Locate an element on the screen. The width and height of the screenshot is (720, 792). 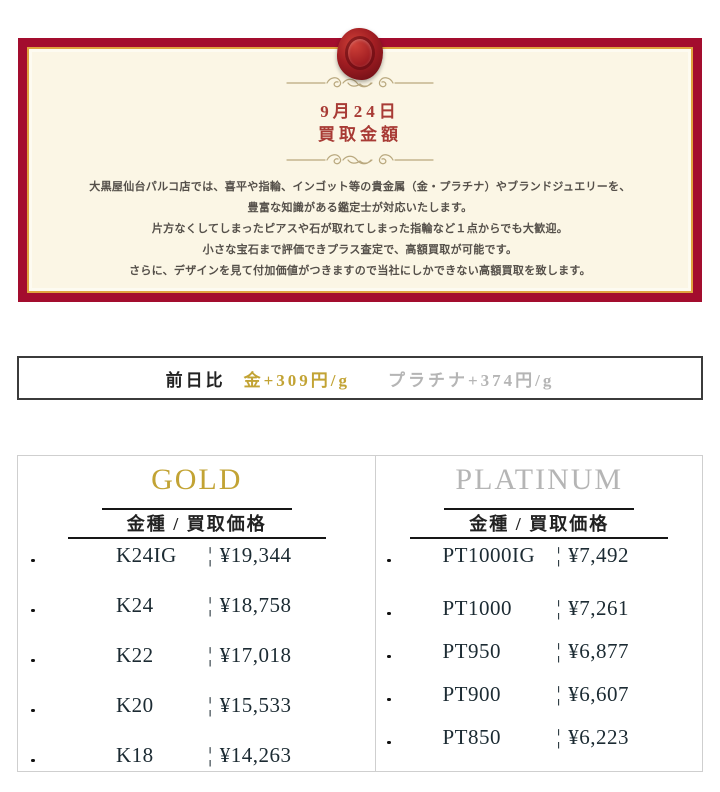
metal-label: K24 is located at coordinates (135, 605).